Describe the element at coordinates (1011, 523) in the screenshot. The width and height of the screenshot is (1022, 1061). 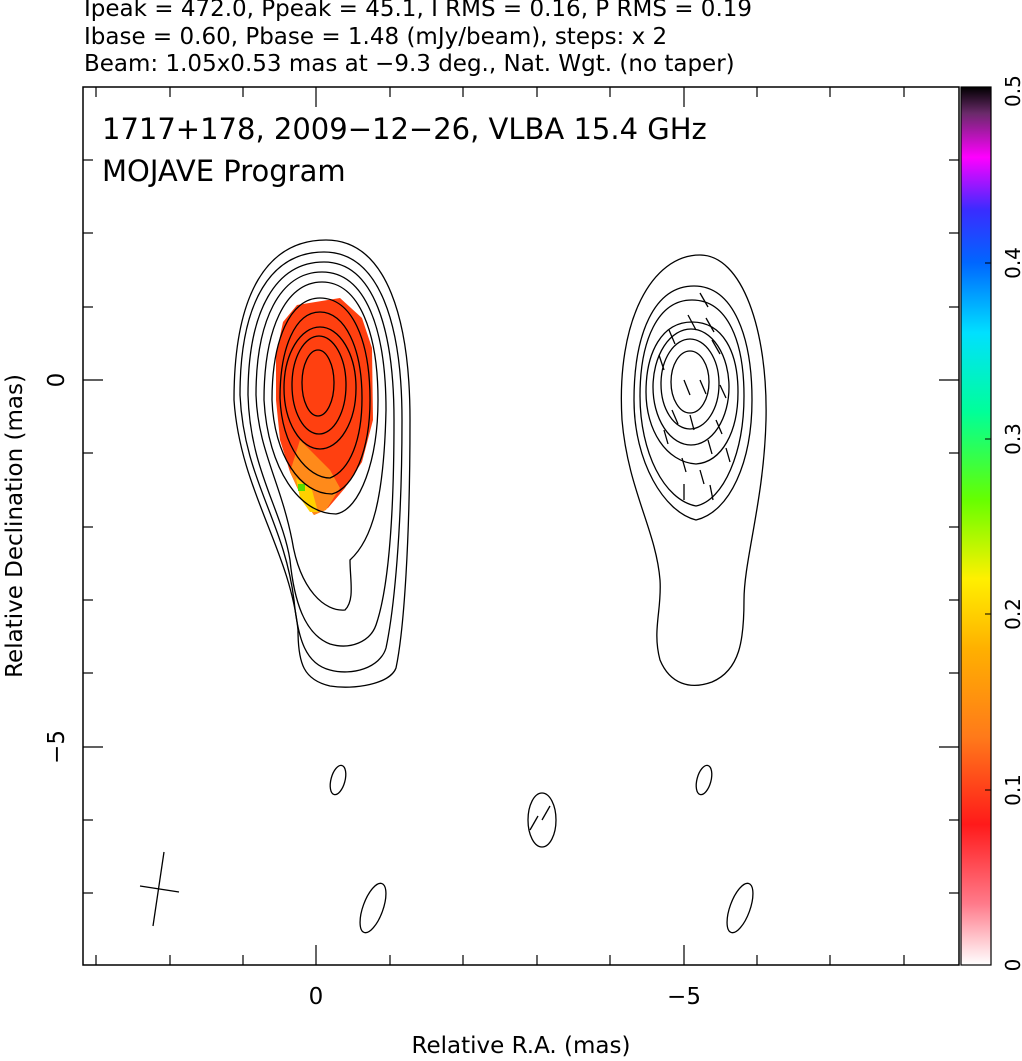
I see `colorbar-tick-labels: 0 0.1 0.2 0.3 0.4 0.5` at that location.